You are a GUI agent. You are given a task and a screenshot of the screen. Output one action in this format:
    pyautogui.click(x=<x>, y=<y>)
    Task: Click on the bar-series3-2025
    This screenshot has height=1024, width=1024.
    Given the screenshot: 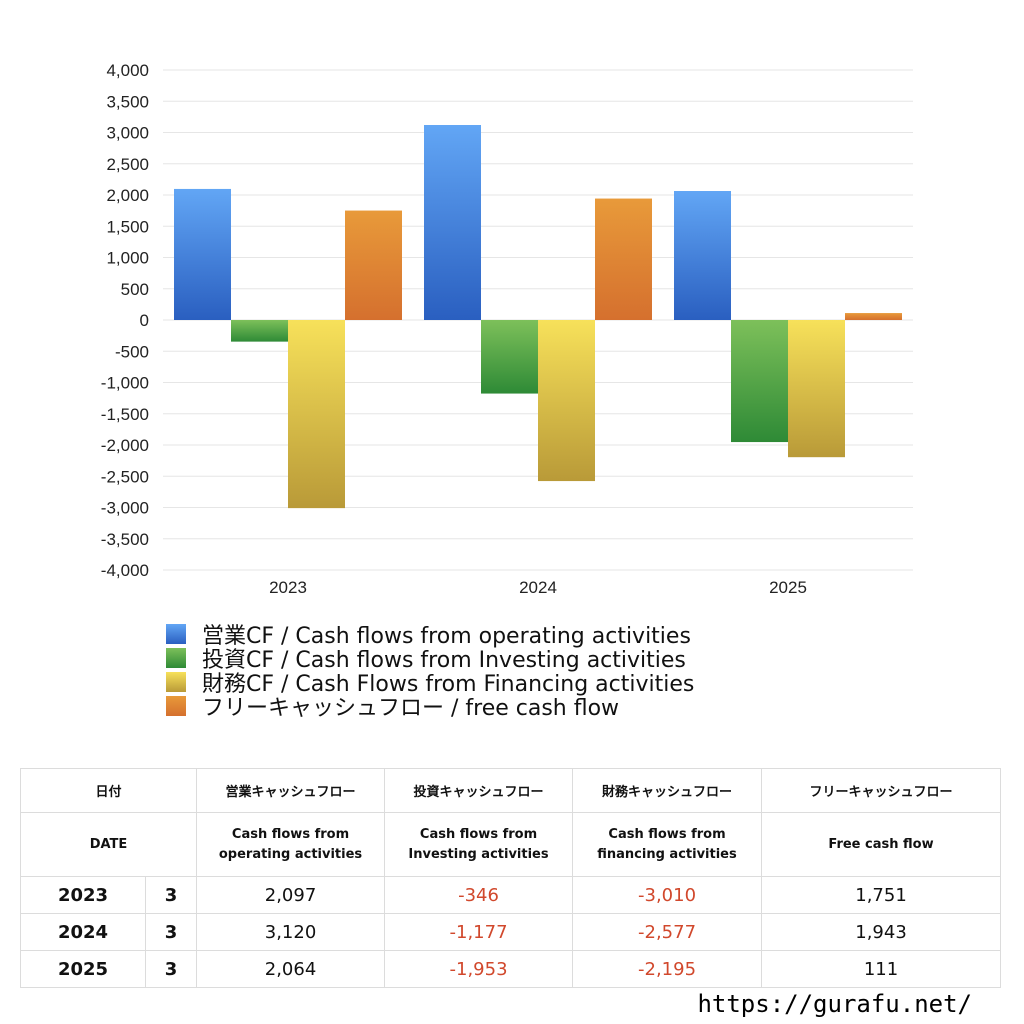 What is the action you would take?
    pyautogui.click(x=873, y=316)
    